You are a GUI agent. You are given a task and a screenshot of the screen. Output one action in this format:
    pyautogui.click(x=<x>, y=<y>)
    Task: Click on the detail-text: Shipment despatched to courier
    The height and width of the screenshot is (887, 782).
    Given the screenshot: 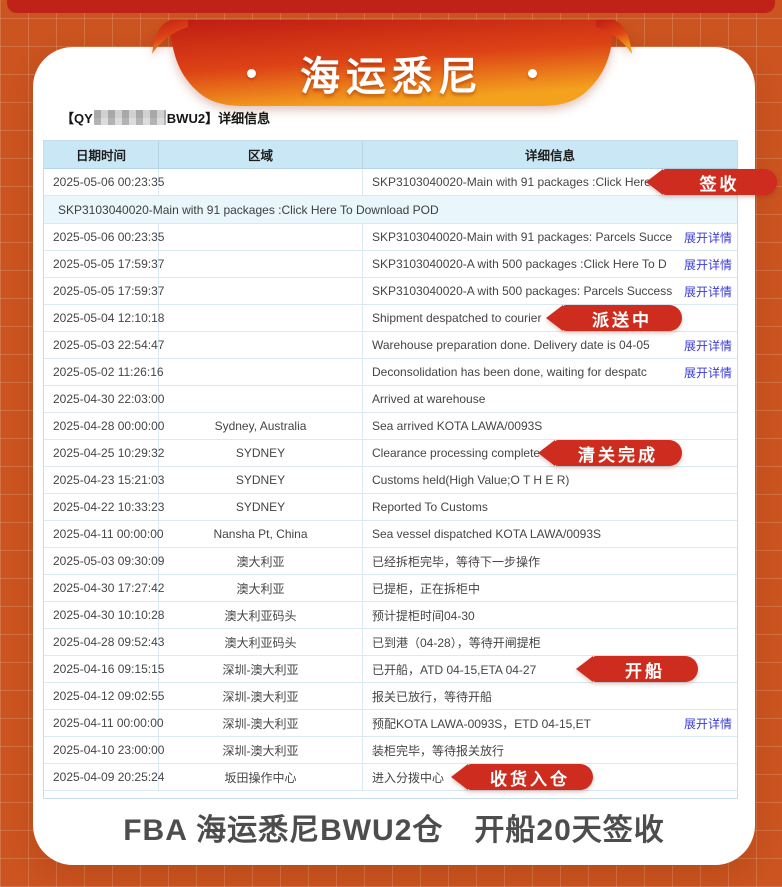 What is the action you would take?
    pyautogui.click(x=457, y=318)
    